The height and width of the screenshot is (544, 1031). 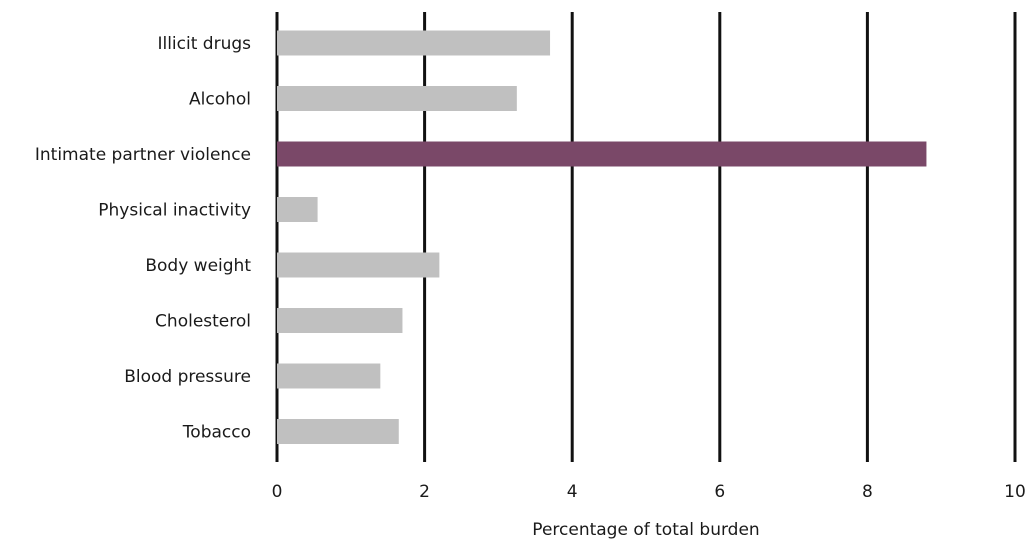 I want to click on bar-intimate-partner-violence, so click(x=602, y=154).